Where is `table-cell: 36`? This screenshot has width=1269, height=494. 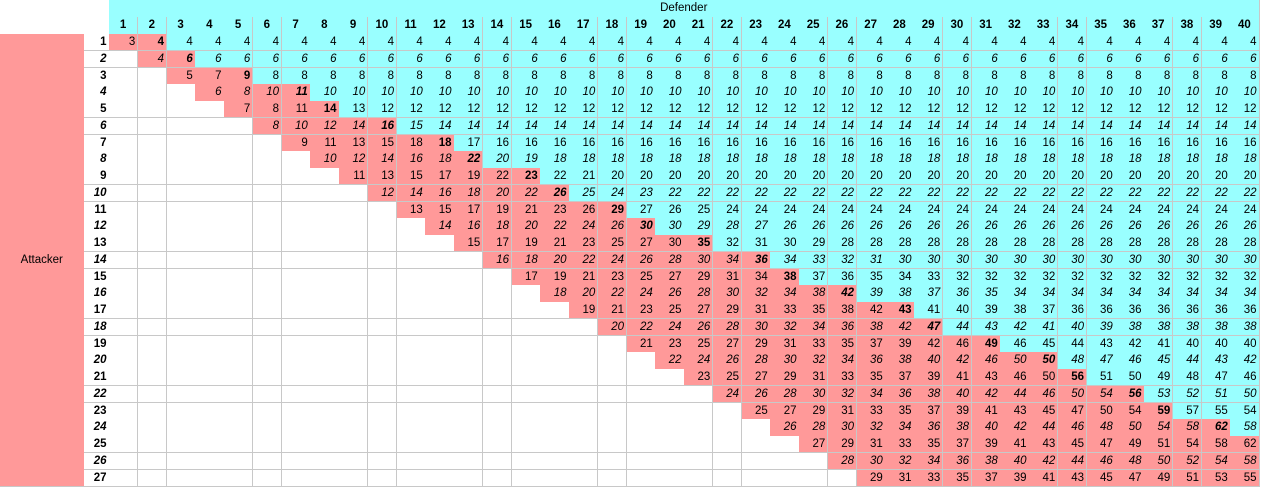 table-cell: 36 is located at coordinates (929, 428).